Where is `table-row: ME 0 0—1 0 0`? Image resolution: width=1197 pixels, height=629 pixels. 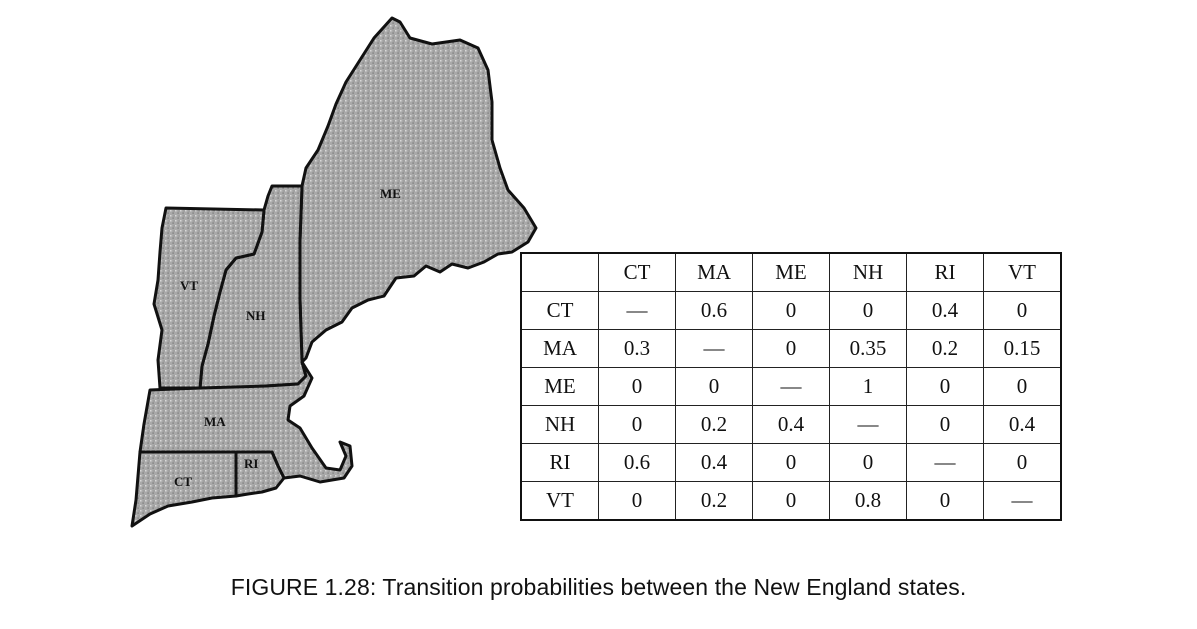 table-row: ME 0 0—1 0 0 is located at coordinates (791, 386).